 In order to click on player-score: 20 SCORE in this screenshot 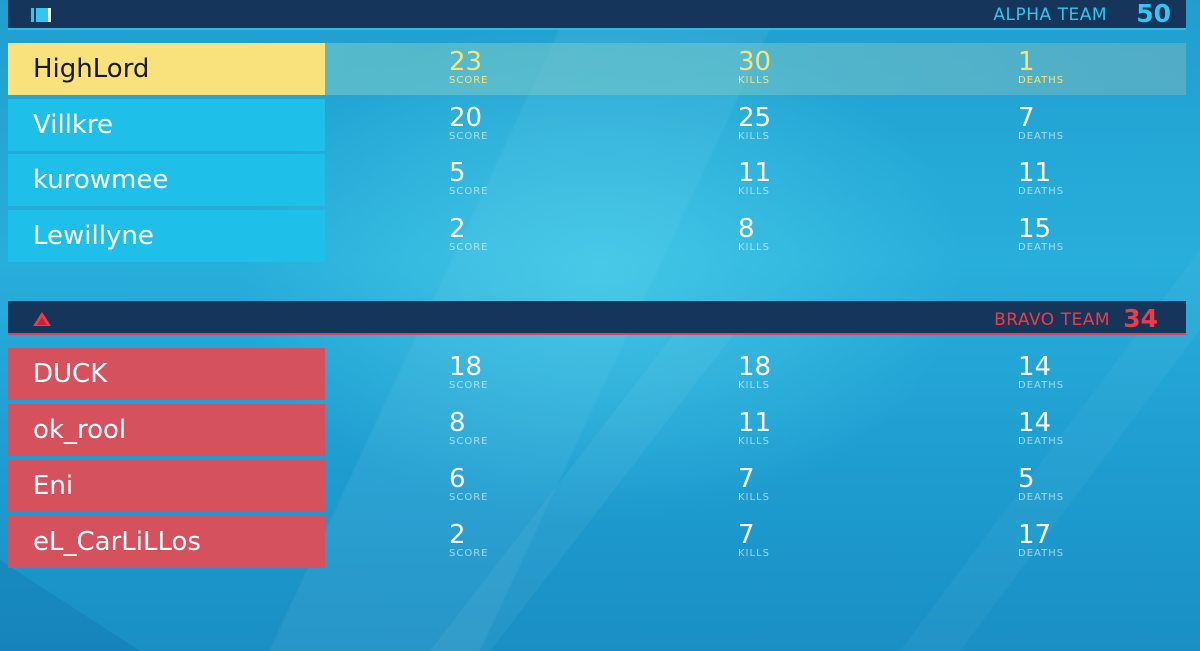, I will do `click(468, 123)`.